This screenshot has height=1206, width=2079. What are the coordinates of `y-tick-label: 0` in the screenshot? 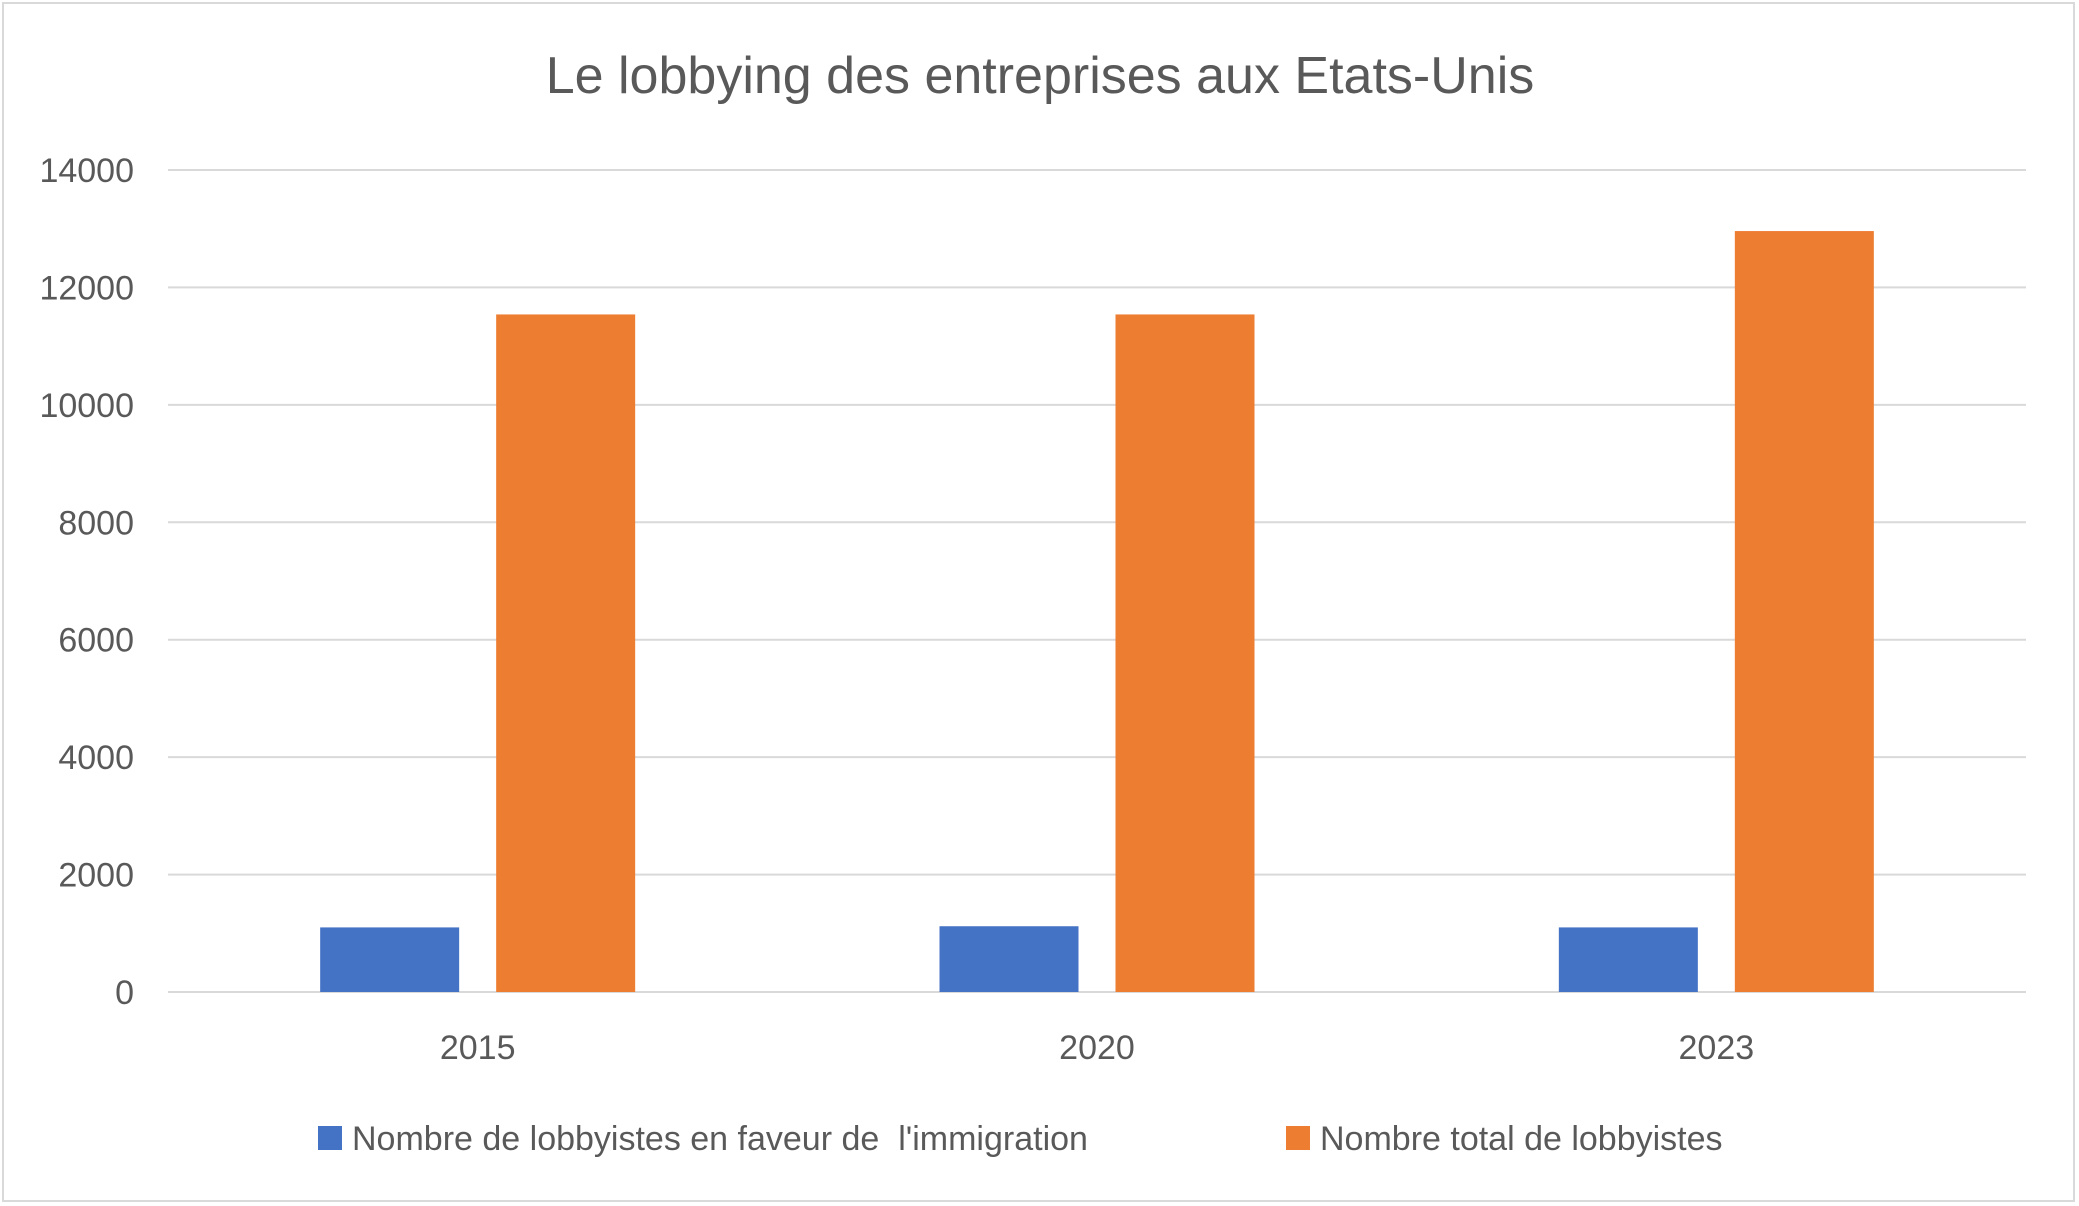 It's located at (124, 993).